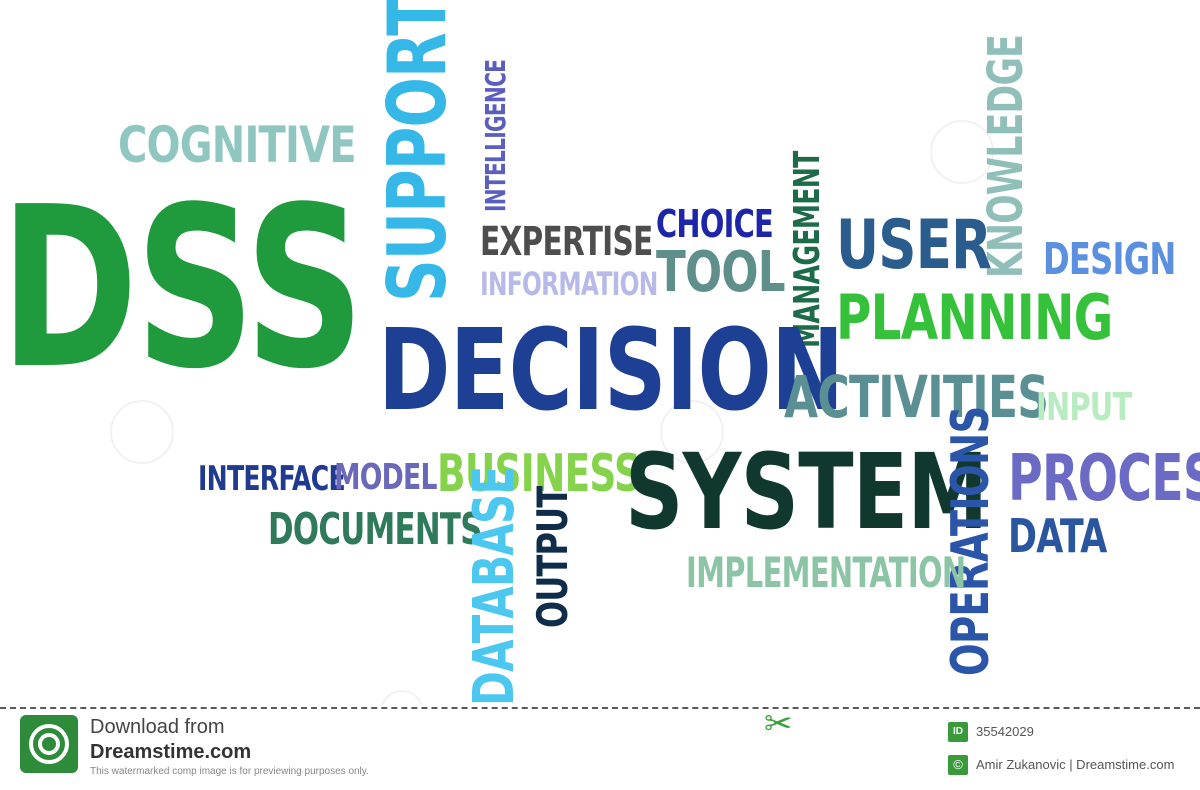  I want to click on word-choice: CHOICE, so click(715, 224).